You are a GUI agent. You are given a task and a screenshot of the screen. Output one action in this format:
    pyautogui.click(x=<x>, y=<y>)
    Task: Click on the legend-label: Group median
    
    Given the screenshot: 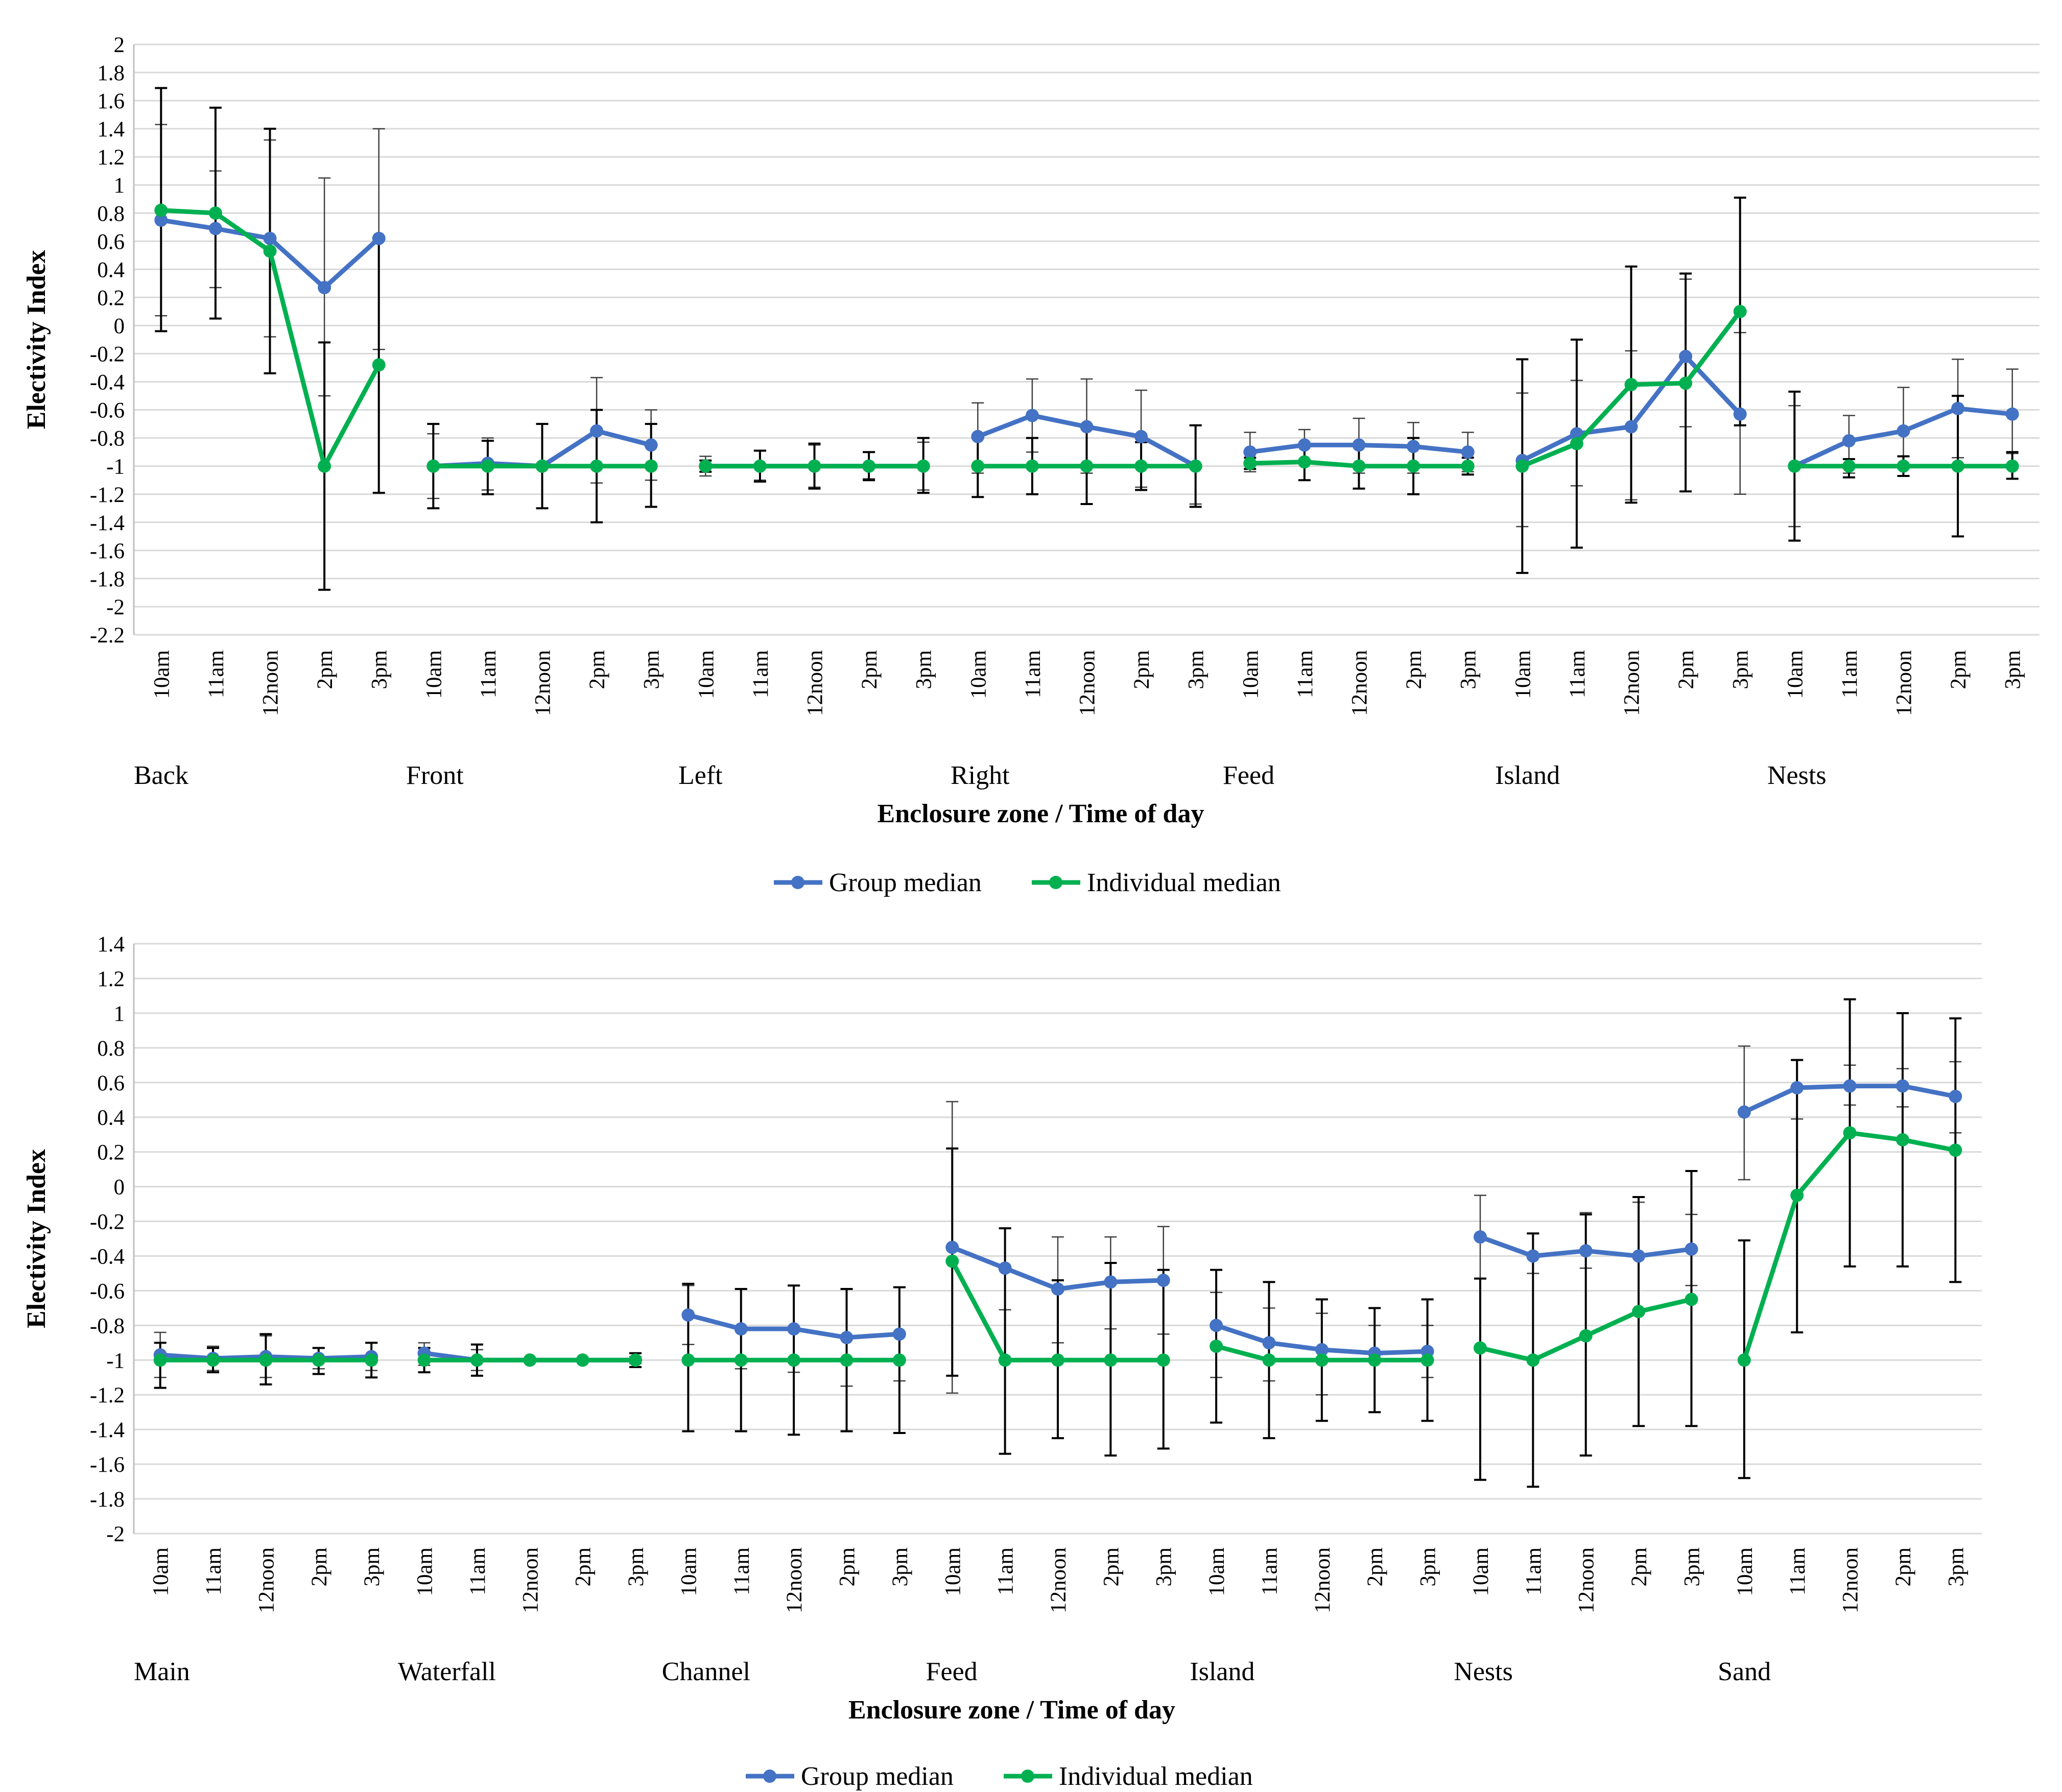 What is the action you would take?
    pyautogui.click(x=905, y=882)
    